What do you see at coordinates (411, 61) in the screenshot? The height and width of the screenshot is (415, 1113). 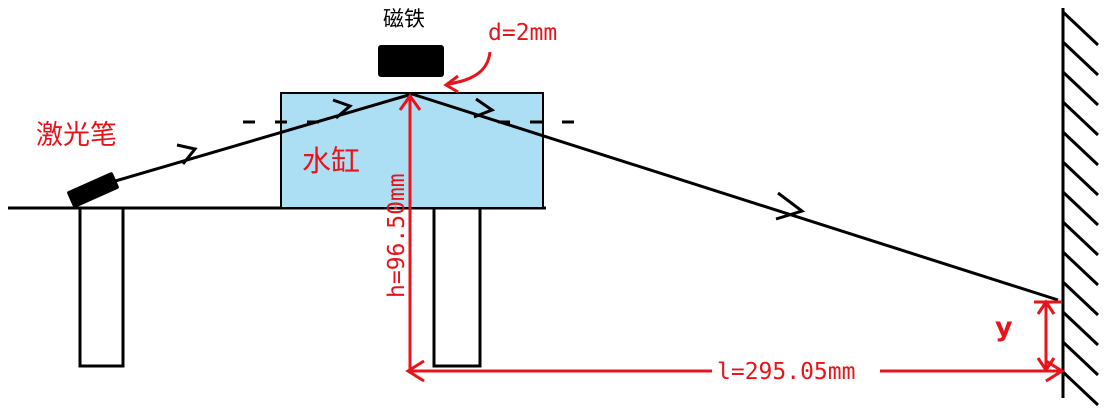 I see `magnet` at bounding box center [411, 61].